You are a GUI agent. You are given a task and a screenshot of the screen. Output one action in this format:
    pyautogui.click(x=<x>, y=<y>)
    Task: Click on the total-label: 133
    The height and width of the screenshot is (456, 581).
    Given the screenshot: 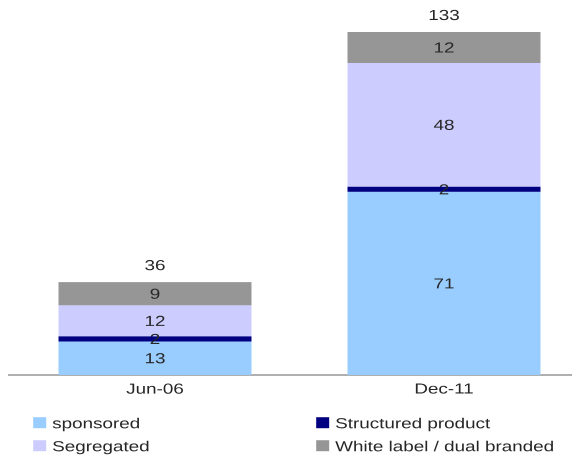 What is the action you would take?
    pyautogui.click(x=444, y=15)
    